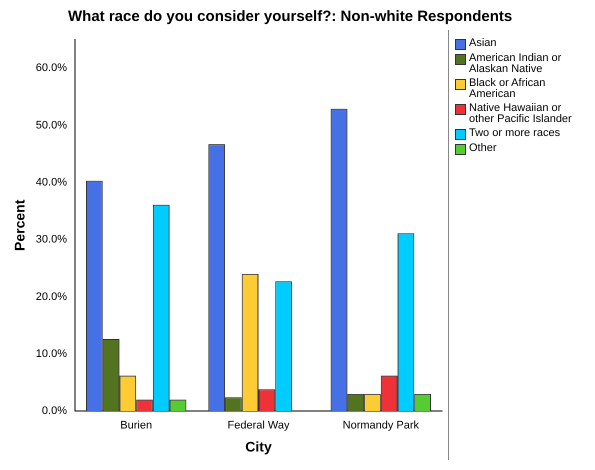 This screenshot has height=470, width=595. Describe the element at coordinates (507, 88) in the screenshot. I see `legend-label: Black or African American` at that location.